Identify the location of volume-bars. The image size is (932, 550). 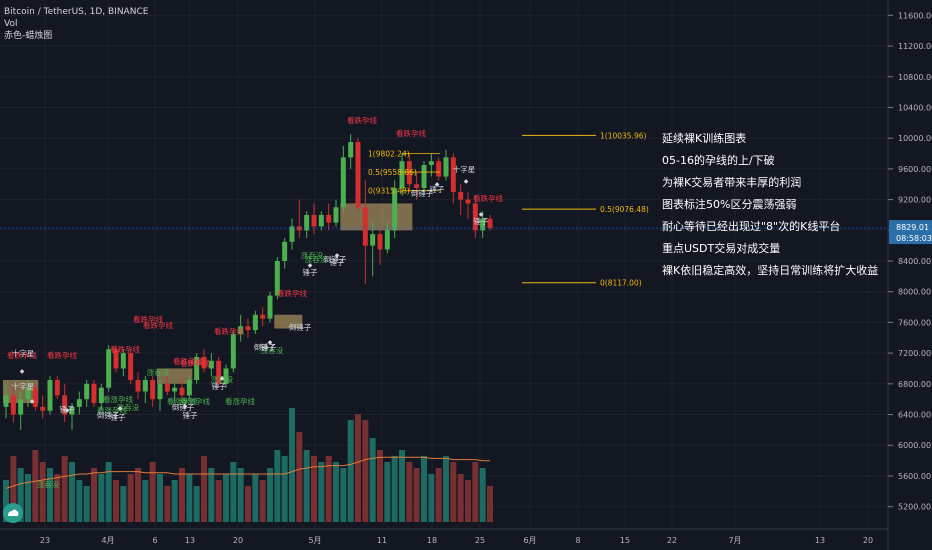
(248, 465).